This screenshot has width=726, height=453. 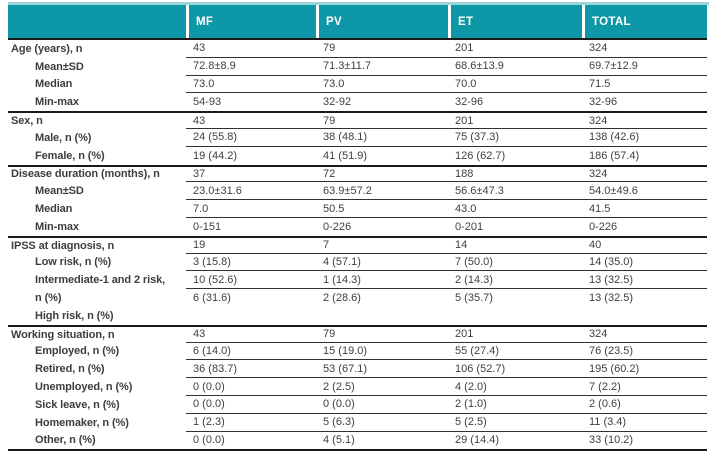 What do you see at coordinates (199, 173) in the screenshot?
I see `cell-value: 37` at bounding box center [199, 173].